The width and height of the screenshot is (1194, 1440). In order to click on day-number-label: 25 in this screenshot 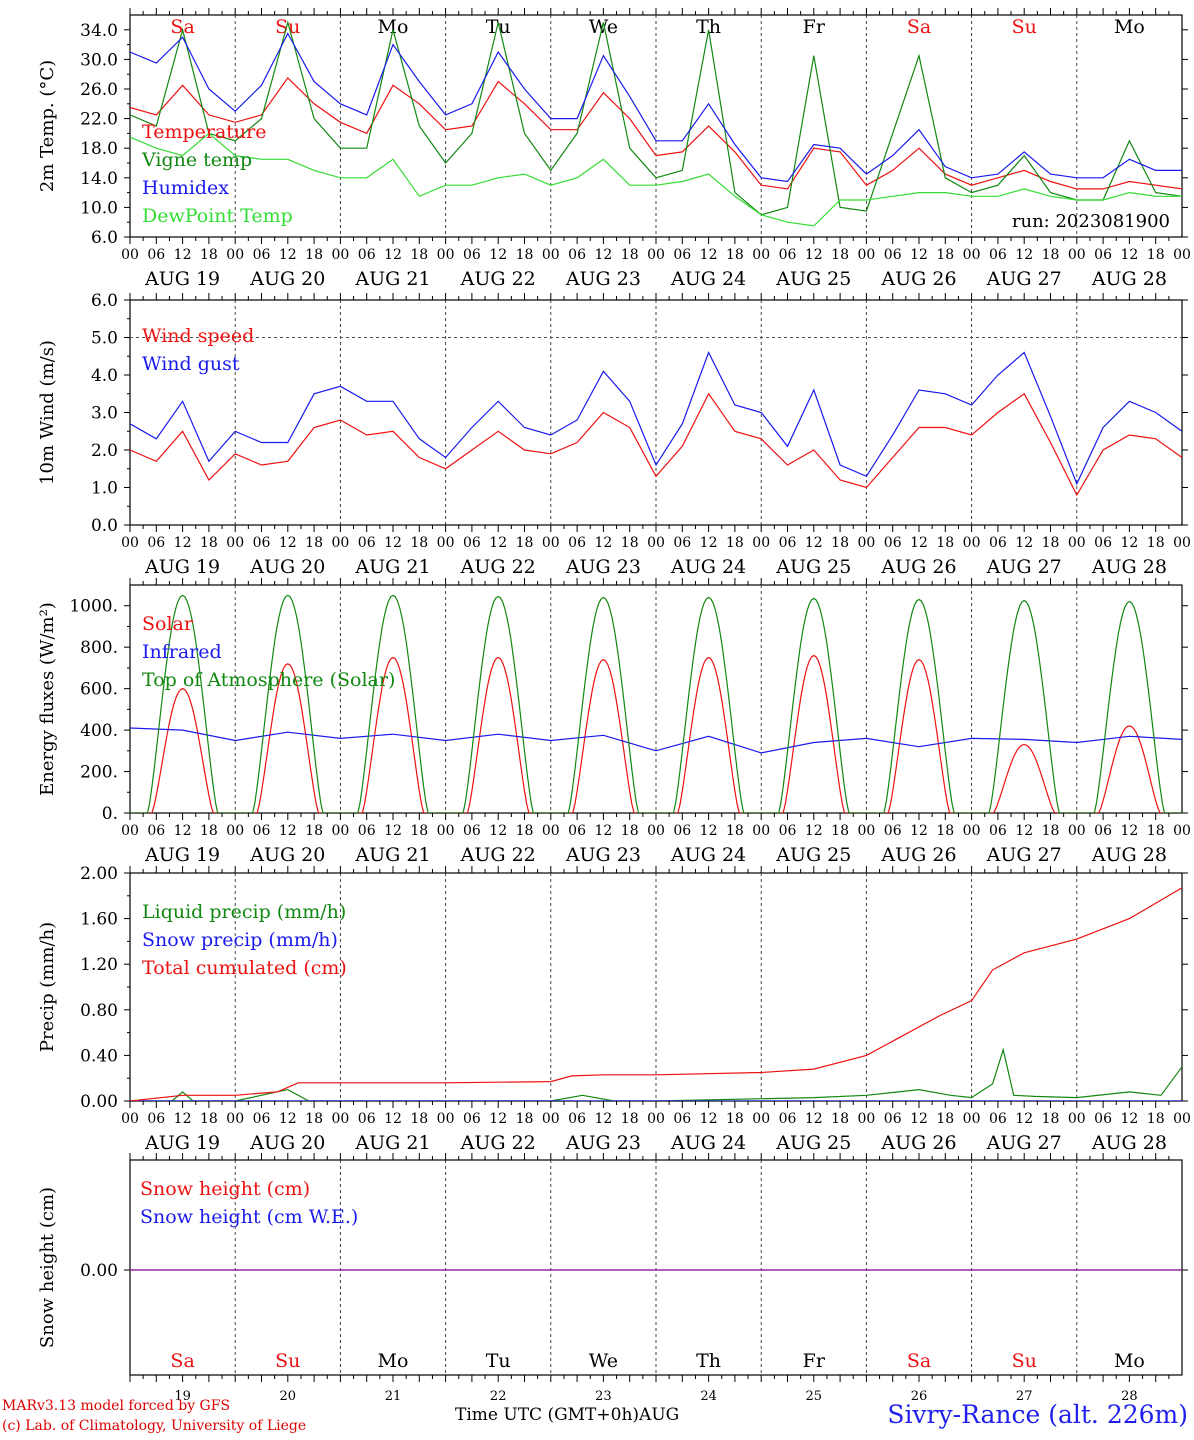, I will do `click(814, 1396)`.